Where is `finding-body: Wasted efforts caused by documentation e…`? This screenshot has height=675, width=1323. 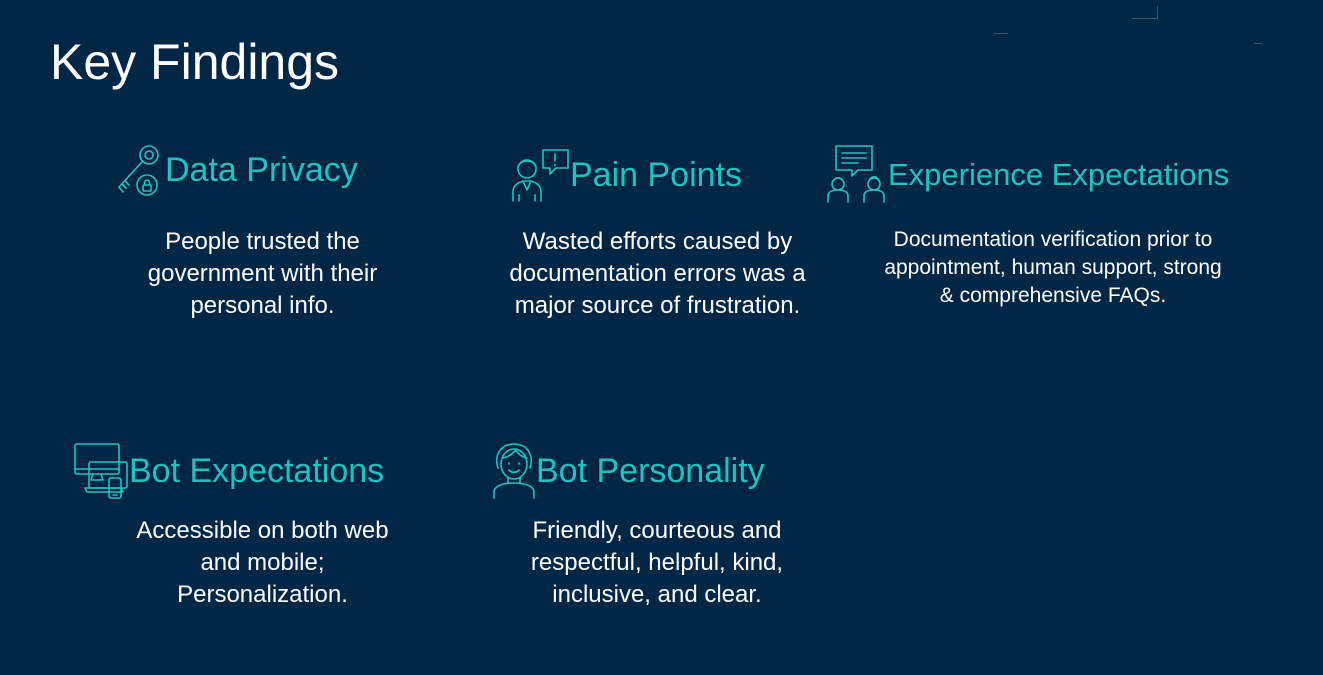 finding-body: Wasted efforts caused by documentation e… is located at coordinates (657, 273).